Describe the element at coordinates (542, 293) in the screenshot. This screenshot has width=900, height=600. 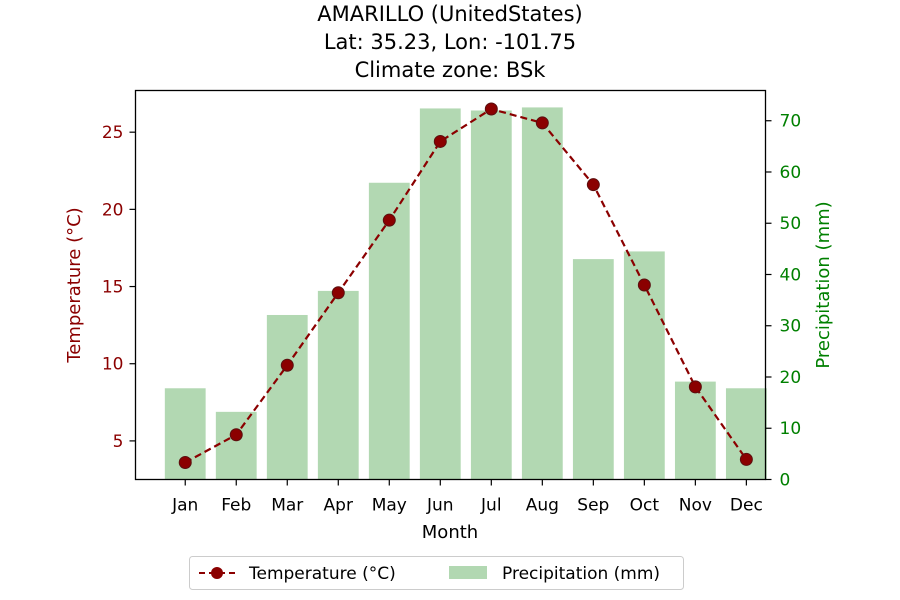
I see `precipitation-bar-aug` at that location.